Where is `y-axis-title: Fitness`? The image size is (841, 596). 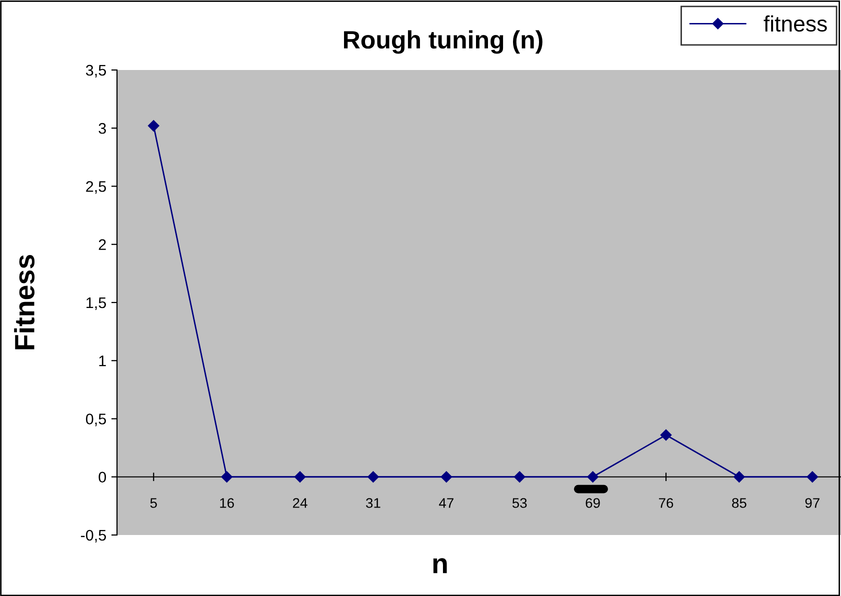
y-axis-title: Fitness is located at coordinates (24, 302).